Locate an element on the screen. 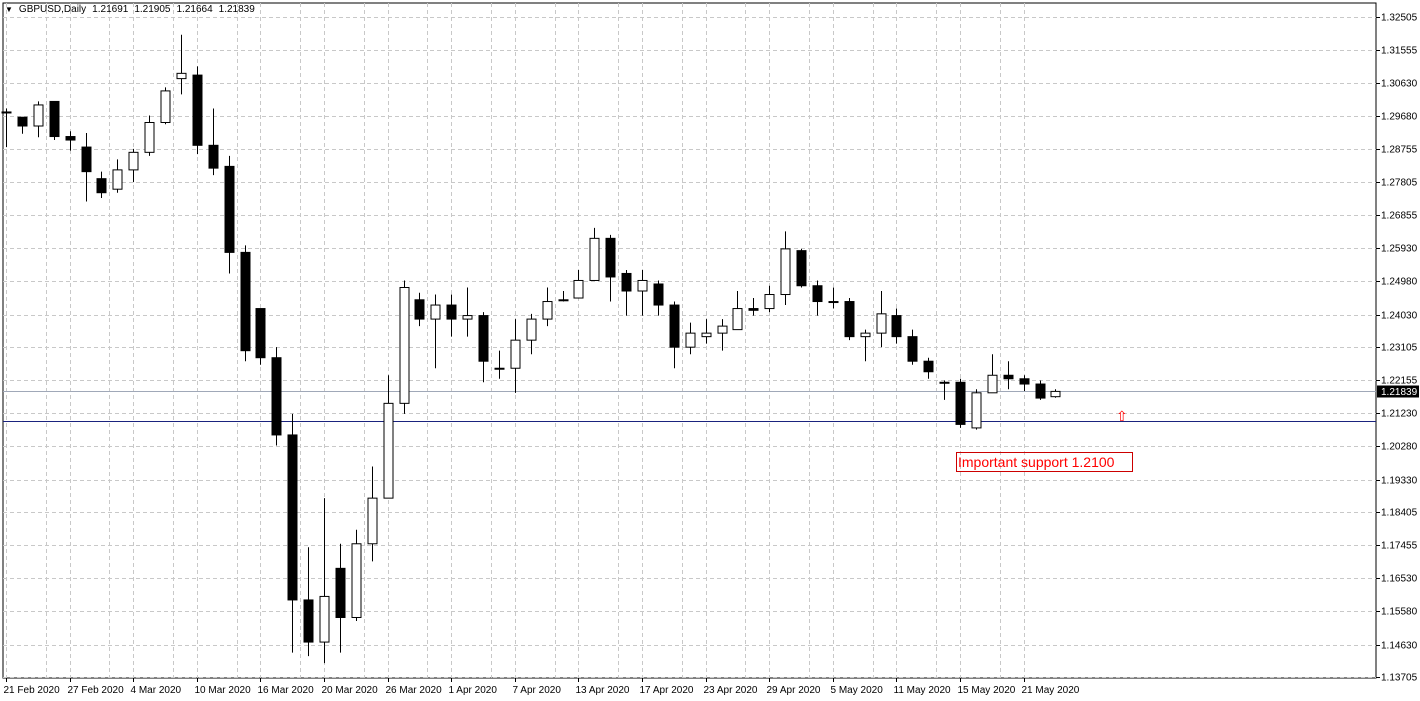 The width and height of the screenshot is (1420, 701). date-tick-label: 4 Mar 2020 is located at coordinates (156, 690).